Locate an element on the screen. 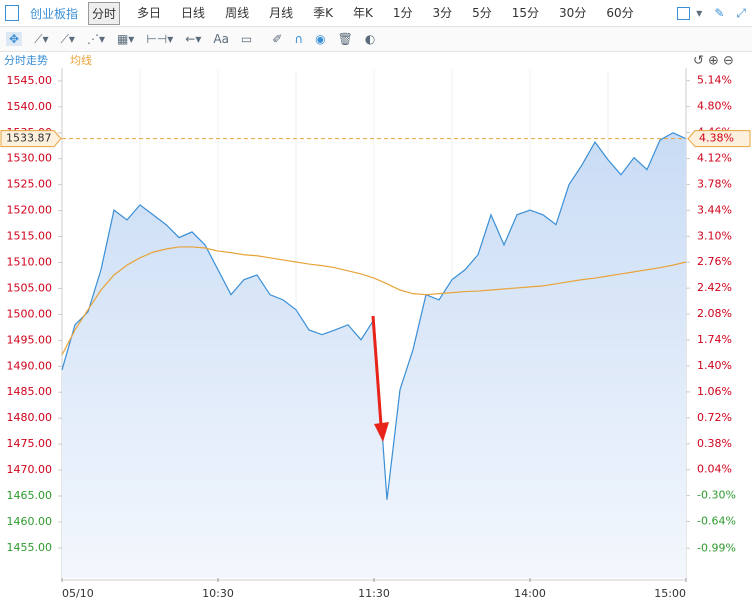  delete-tool: 🗑 is located at coordinates (345, 39).